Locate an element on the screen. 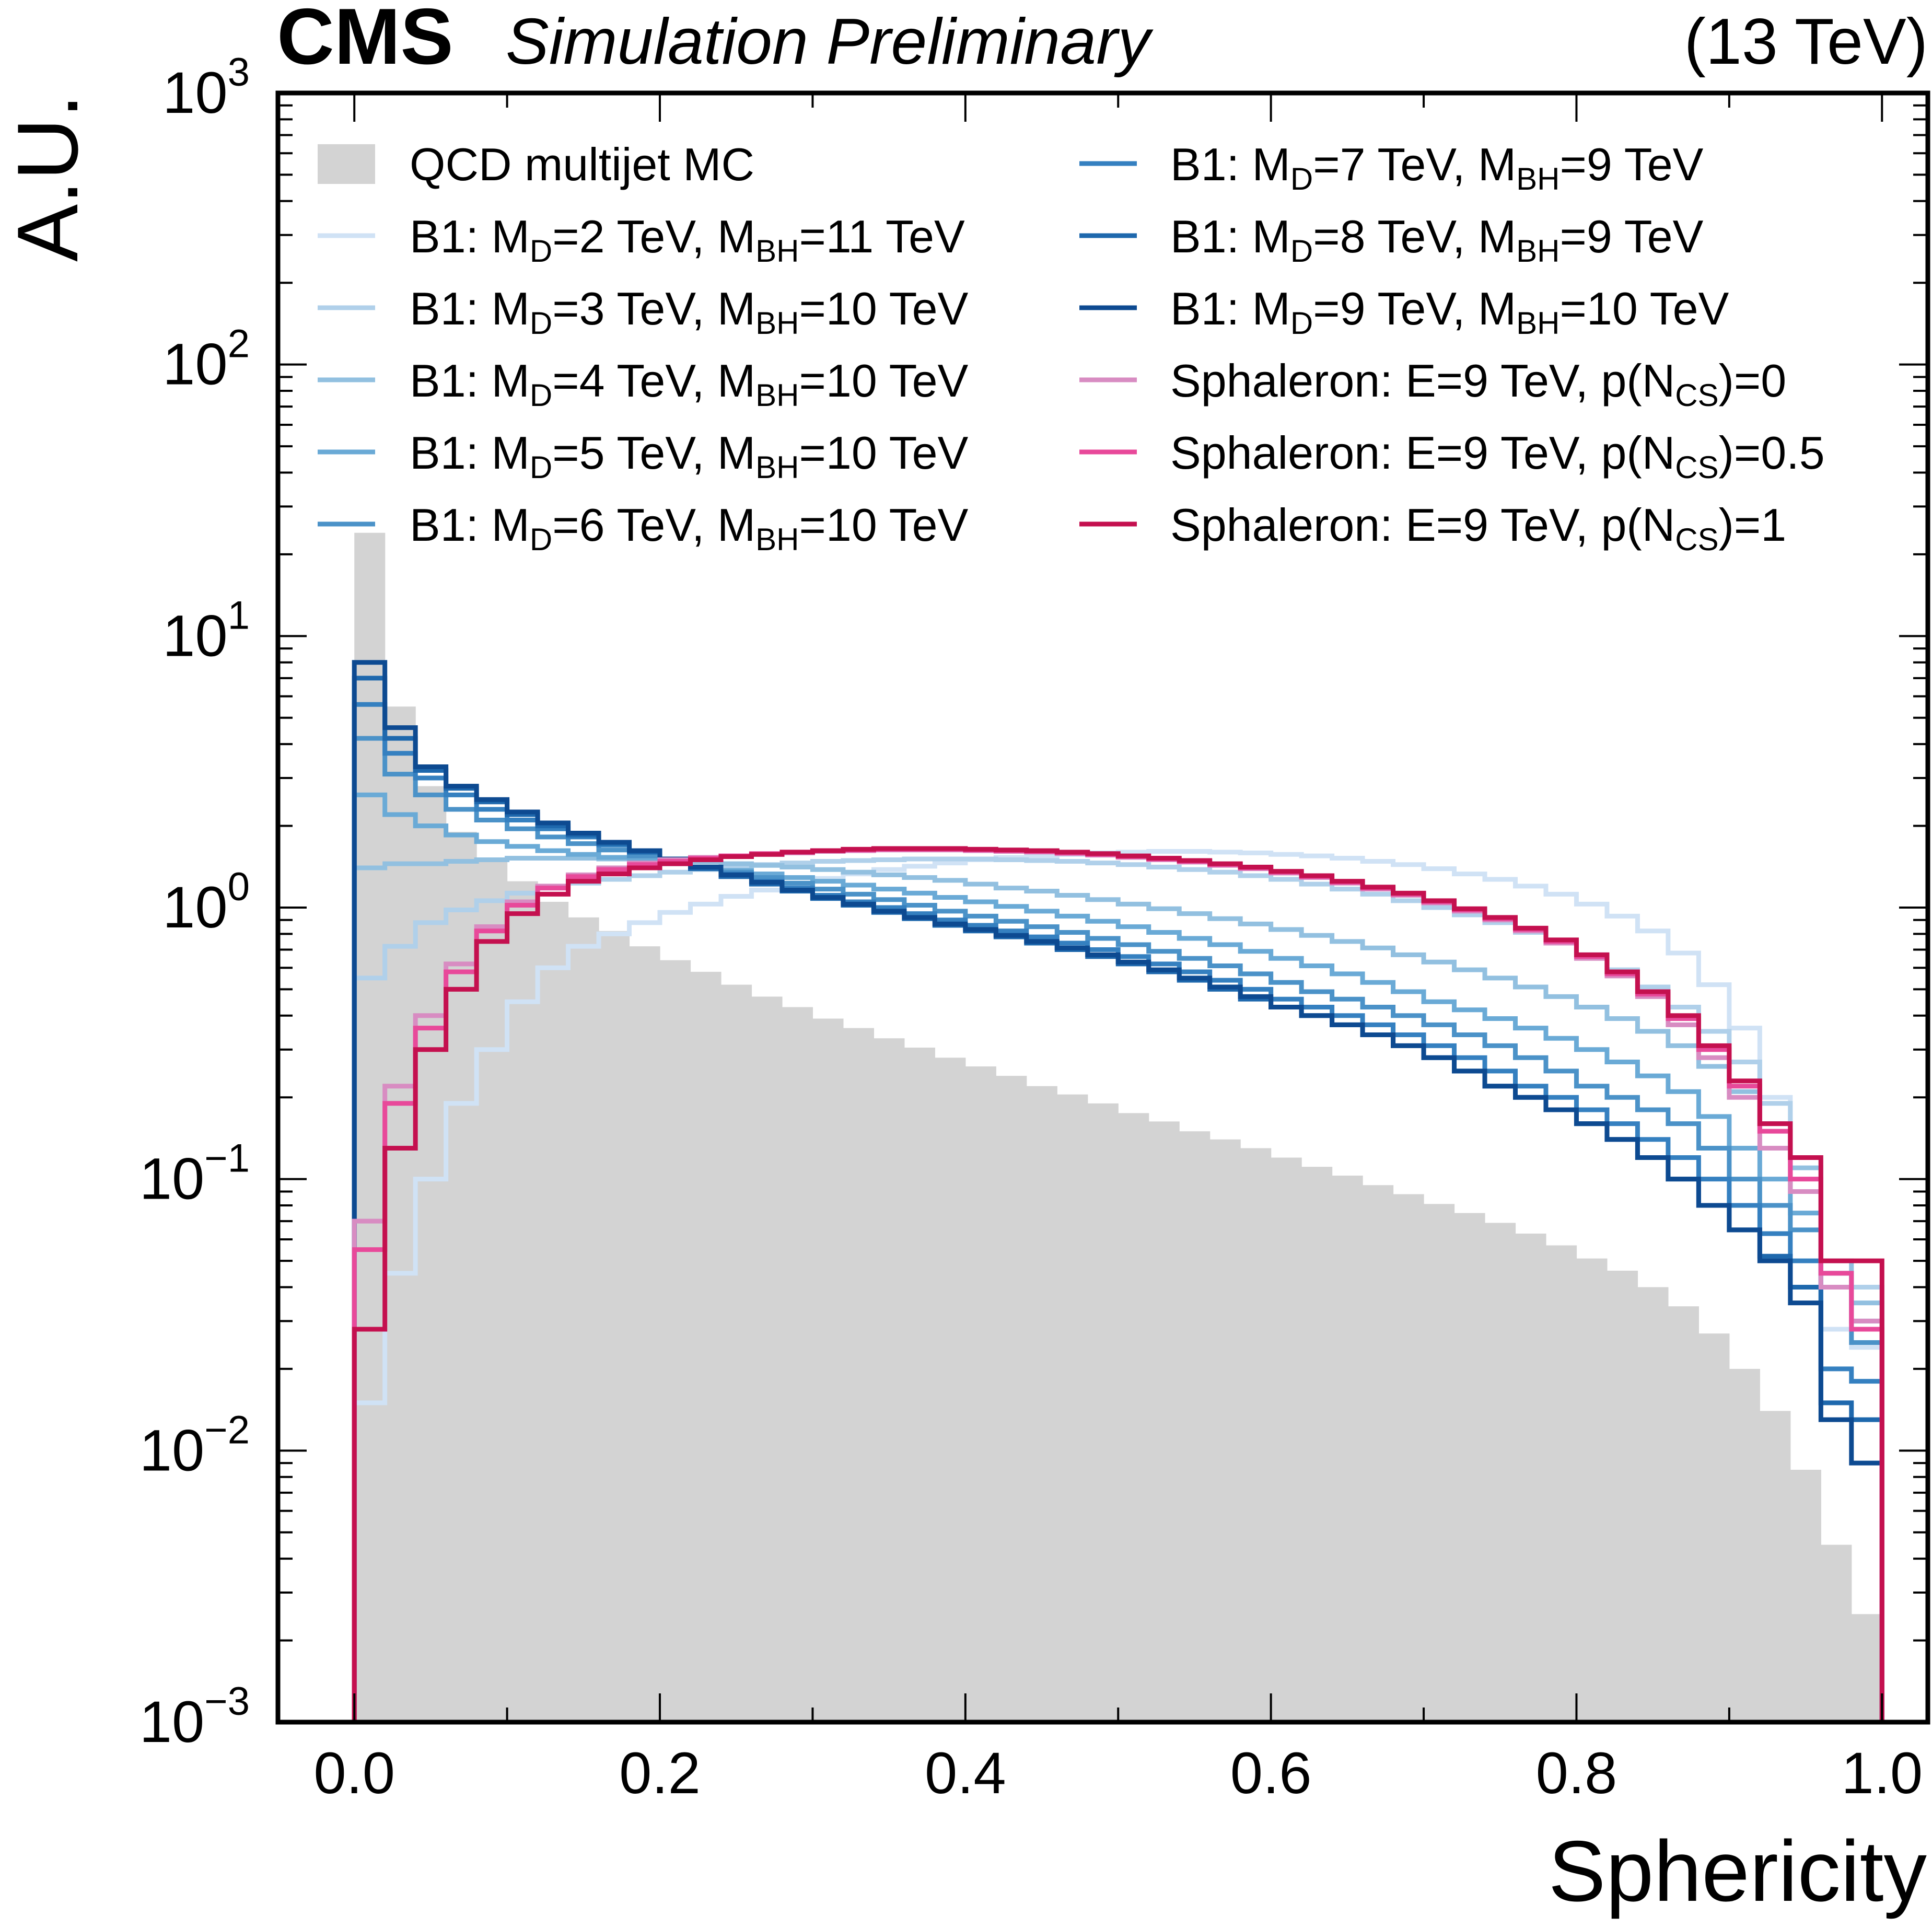 The height and width of the screenshot is (1928, 1932). legend-label-9: Sphaleron: E=9 TeV, p(NCS)=0.5 is located at coordinates (1497, 456).